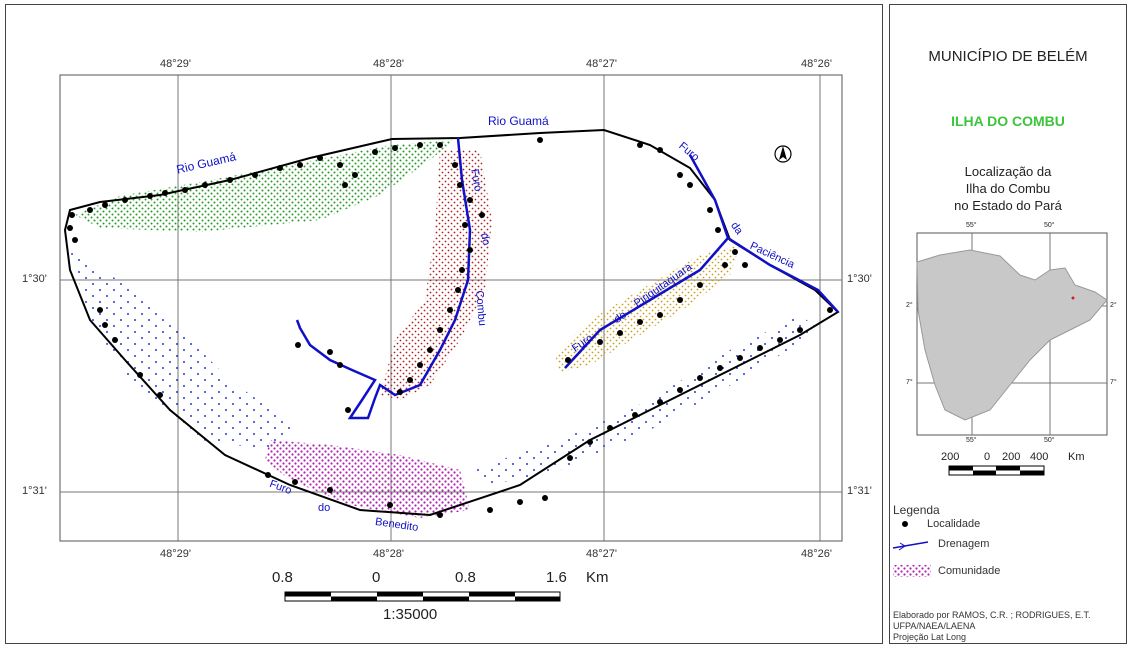  Describe the element at coordinates (916, 510) in the screenshot. I see `legend-title: Legenda` at that location.